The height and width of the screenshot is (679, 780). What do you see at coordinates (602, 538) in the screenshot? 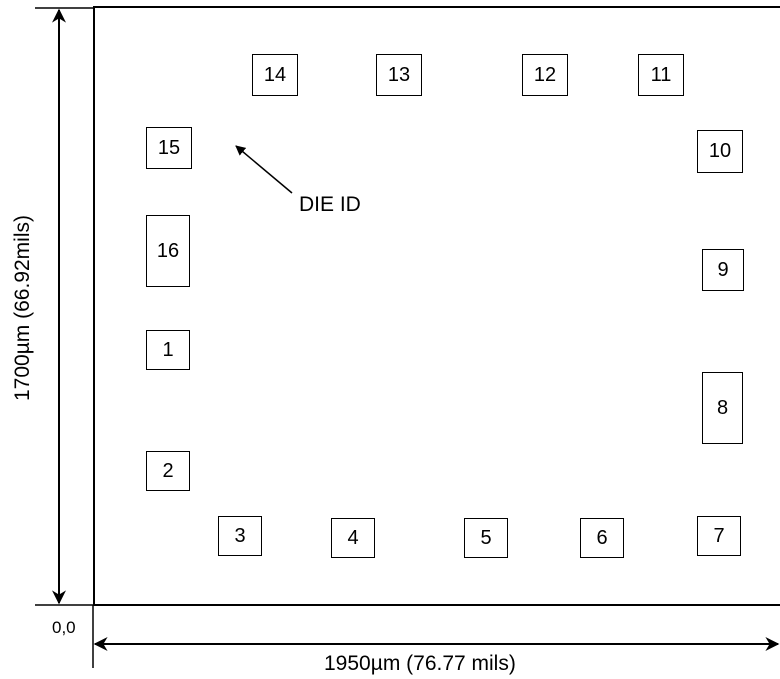
I see `bond-pad-6: 6` at bounding box center [602, 538].